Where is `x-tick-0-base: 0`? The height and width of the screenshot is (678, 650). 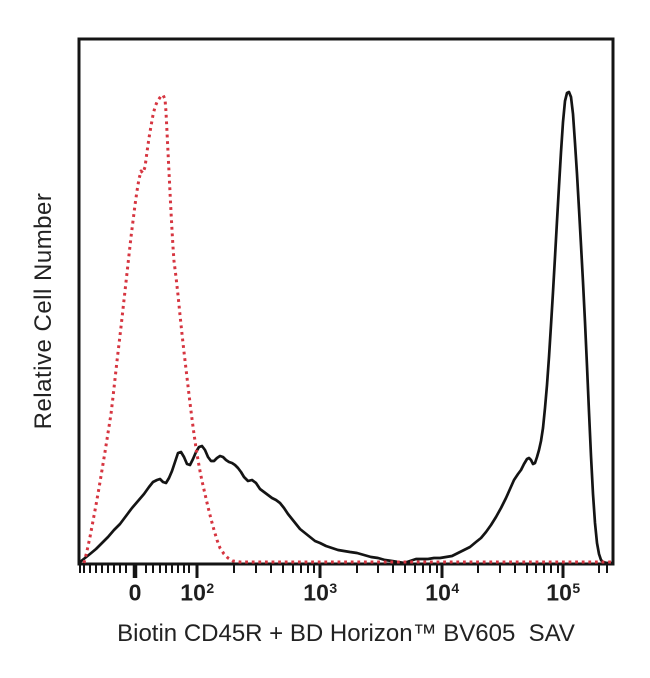
x-tick-0-base: 0 is located at coordinates (135, 592).